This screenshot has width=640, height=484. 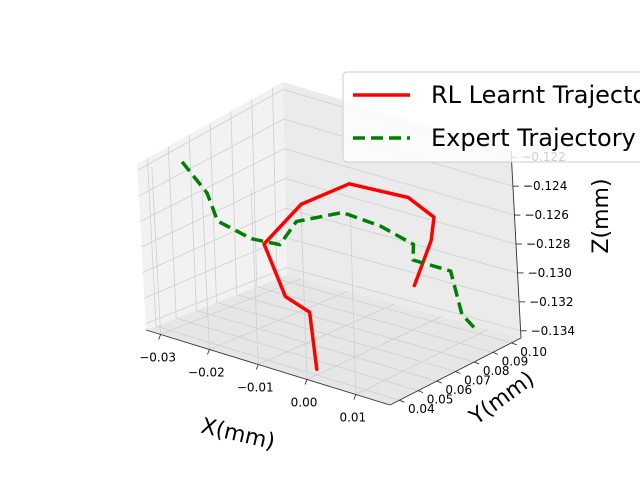 What do you see at coordinates (421, 409) in the screenshot?
I see `y-tick-label: 0.04` at bounding box center [421, 409].